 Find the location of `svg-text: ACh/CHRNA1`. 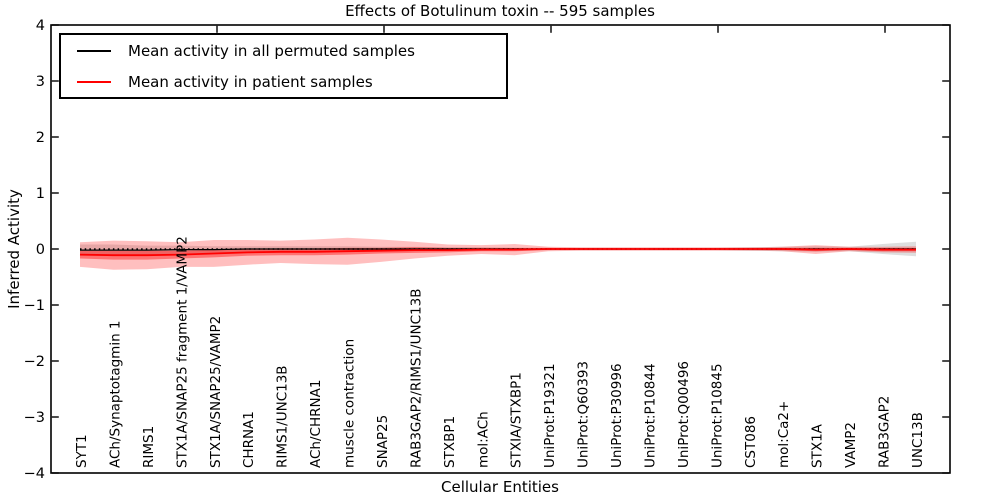

svg-text: ACh/CHRNA1 is located at coordinates (316, 424).